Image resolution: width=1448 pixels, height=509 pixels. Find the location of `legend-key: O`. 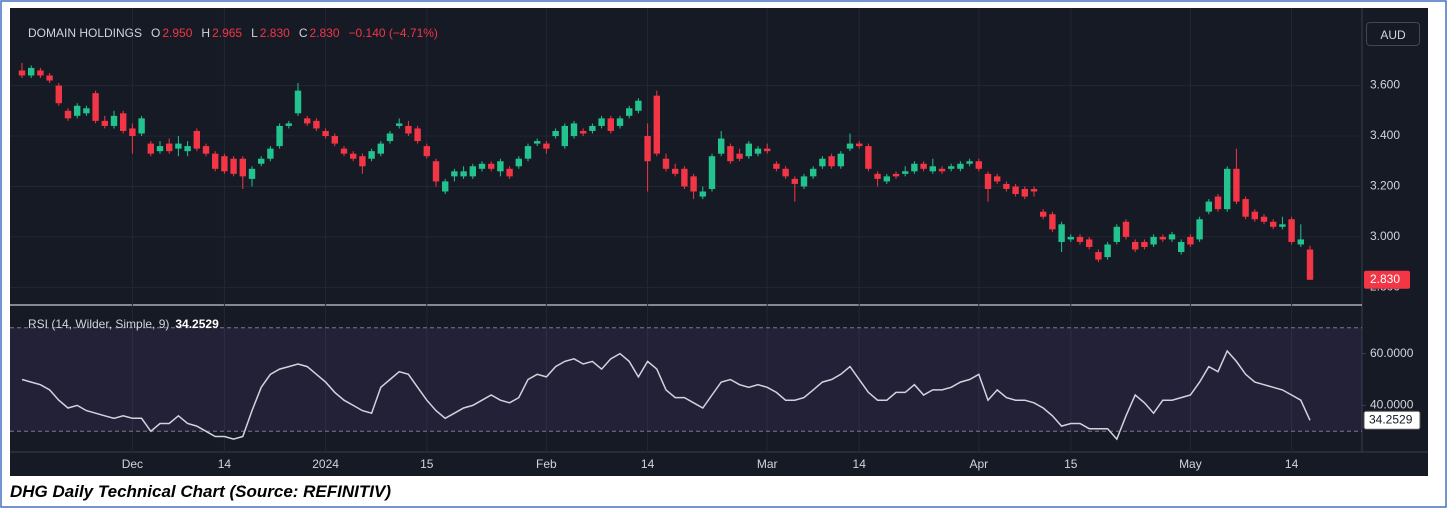

legend-key: O is located at coordinates (156, 33).